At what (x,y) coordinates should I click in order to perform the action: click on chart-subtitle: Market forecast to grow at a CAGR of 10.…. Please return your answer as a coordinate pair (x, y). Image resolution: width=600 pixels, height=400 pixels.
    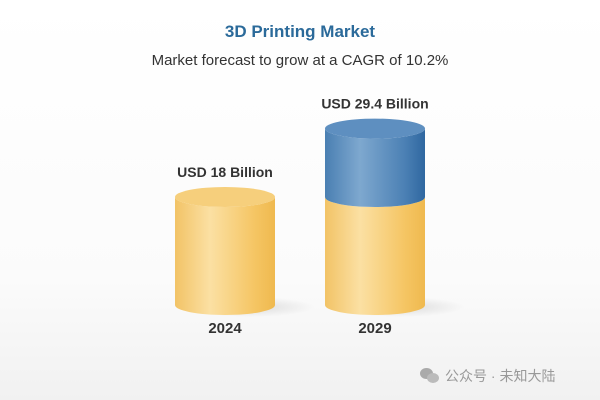
    Looking at the image, I should click on (300, 60).